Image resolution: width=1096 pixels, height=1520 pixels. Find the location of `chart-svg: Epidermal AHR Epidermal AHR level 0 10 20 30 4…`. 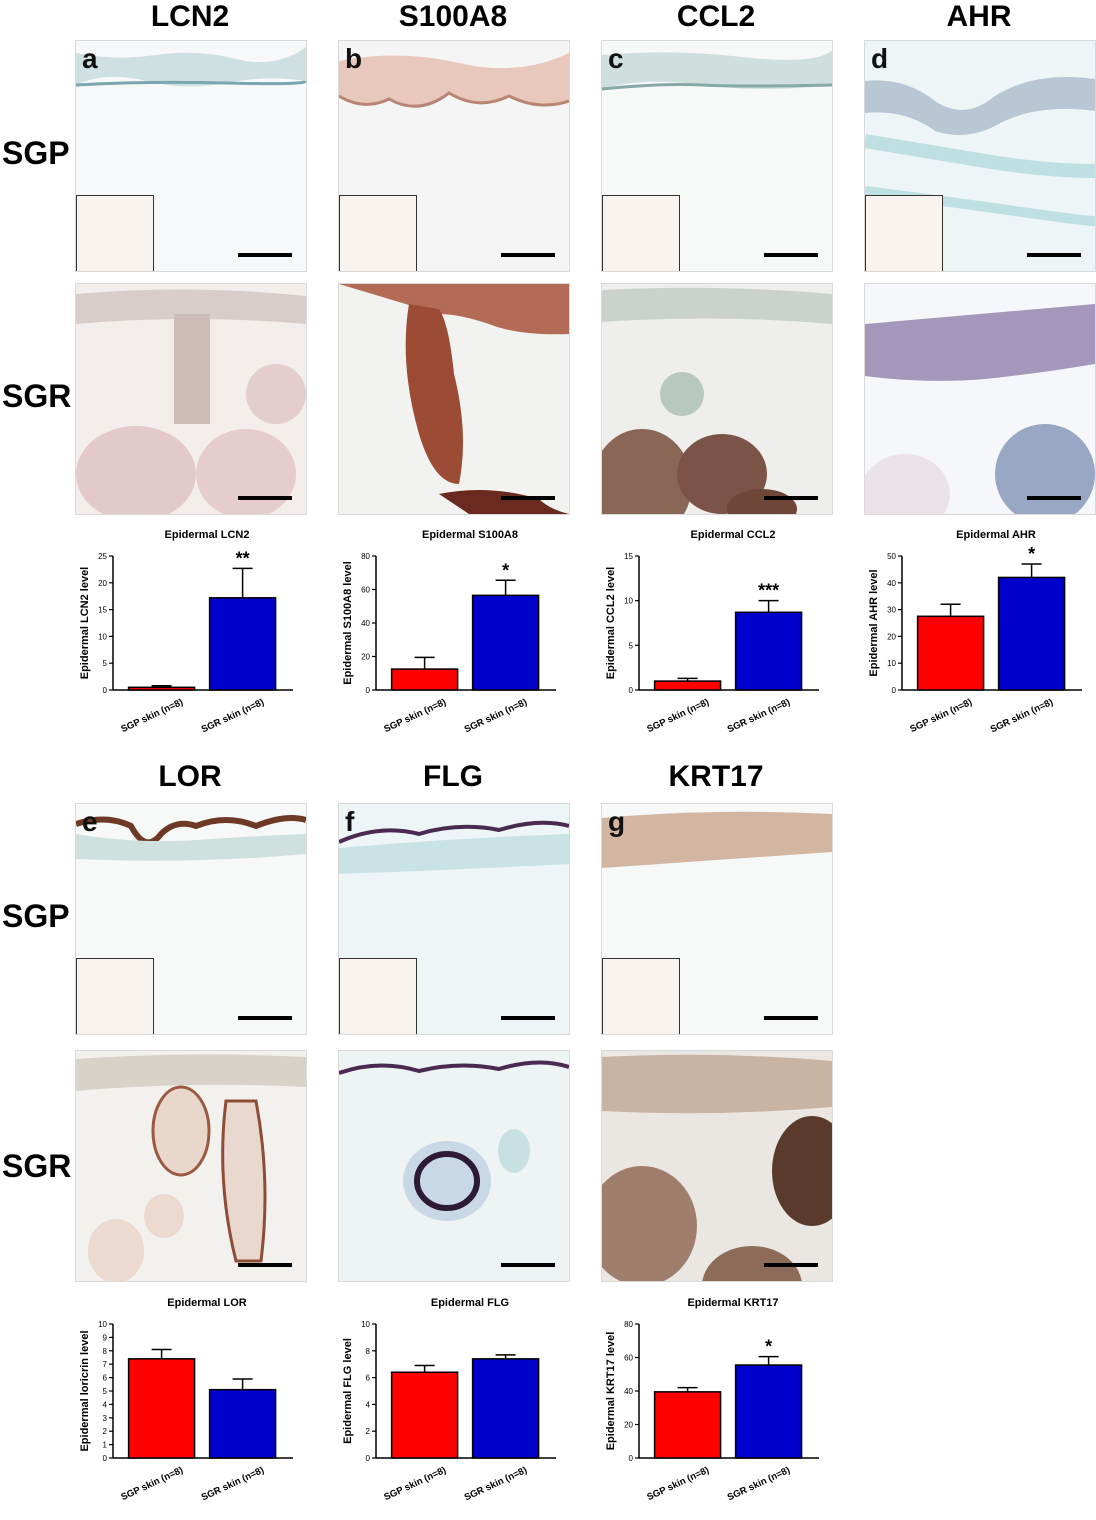

chart-svg: Epidermal AHR Epidermal AHR level 0 10 20 30 4… is located at coordinates (975, 632).